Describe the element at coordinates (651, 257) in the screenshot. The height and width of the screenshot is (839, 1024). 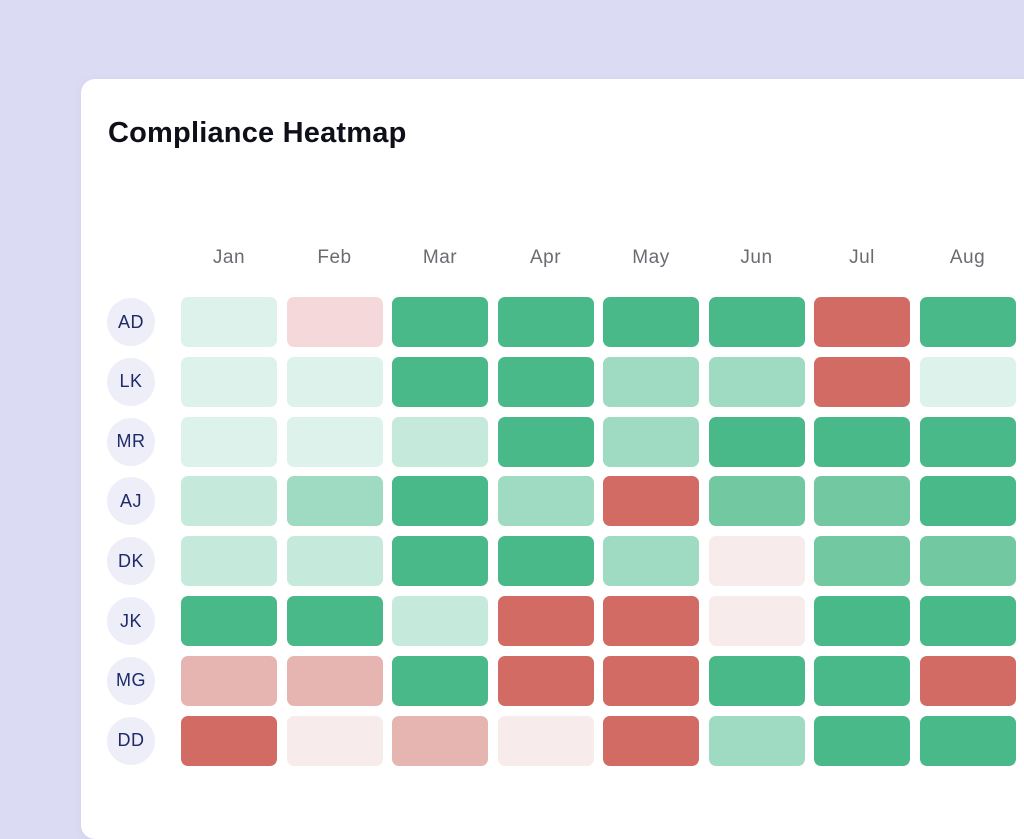
I see `month-label-may: May` at that location.